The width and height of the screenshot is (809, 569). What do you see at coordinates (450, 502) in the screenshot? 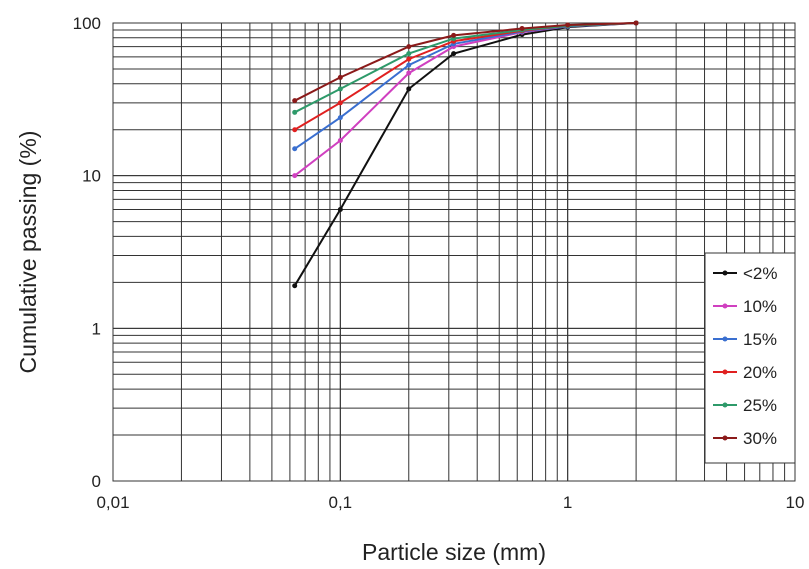
I see `x-tick-labels: 0,01 0,1 1 10` at bounding box center [450, 502].